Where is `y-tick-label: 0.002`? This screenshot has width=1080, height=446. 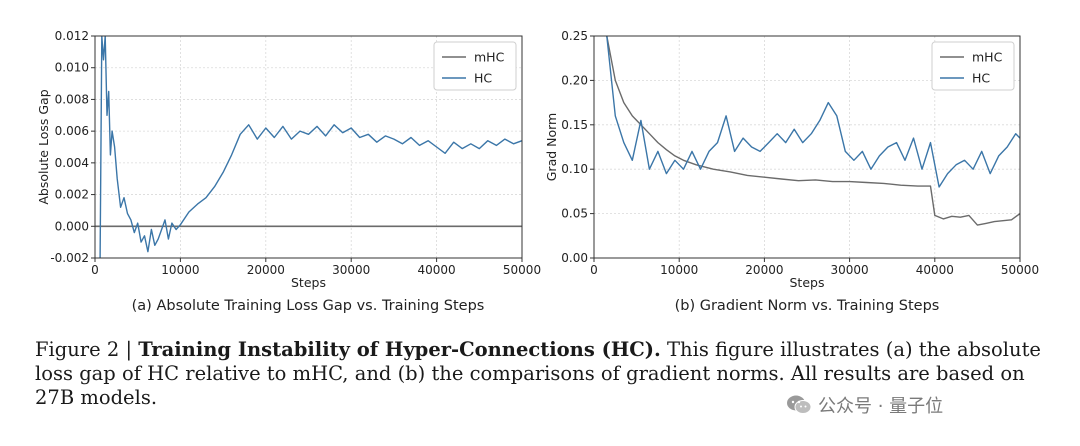
y-tick-label: 0.002 is located at coordinates (72, 195).